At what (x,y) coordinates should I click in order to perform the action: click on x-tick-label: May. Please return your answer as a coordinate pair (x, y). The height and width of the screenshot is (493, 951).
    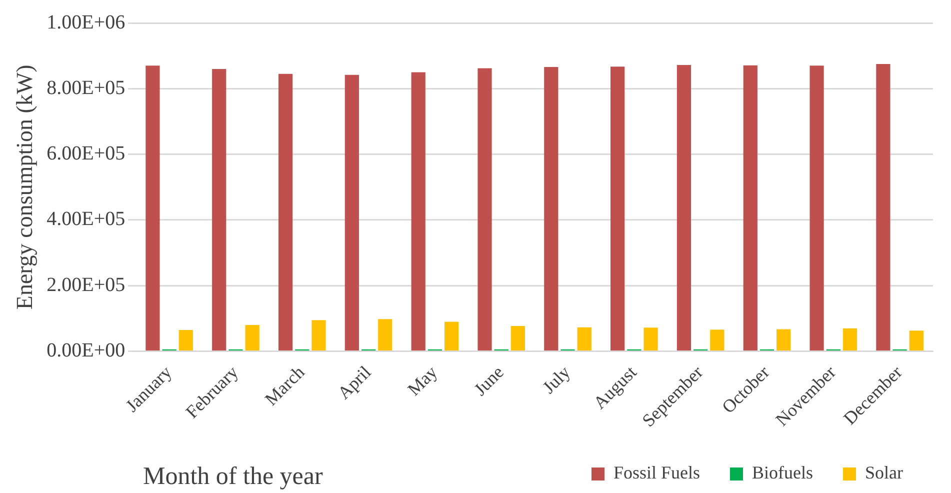
    Looking at the image, I should click on (423, 381).